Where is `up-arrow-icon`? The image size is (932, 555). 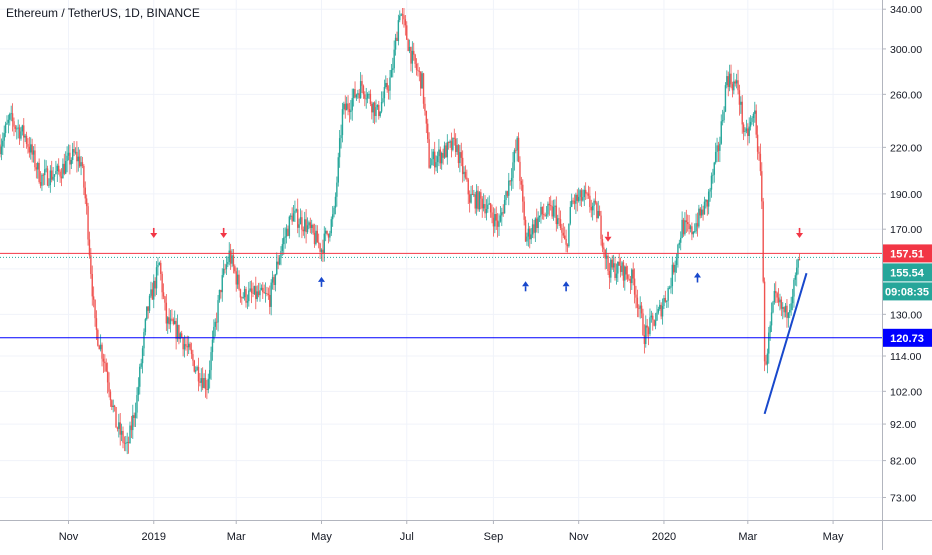
up-arrow-icon is located at coordinates (566, 284).